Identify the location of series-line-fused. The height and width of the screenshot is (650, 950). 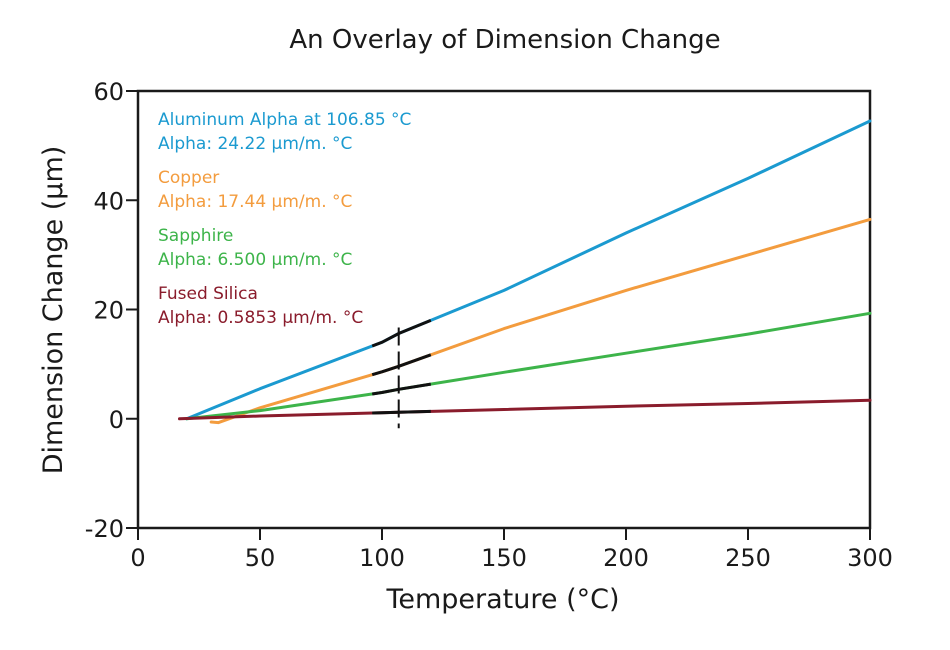
(525, 409).